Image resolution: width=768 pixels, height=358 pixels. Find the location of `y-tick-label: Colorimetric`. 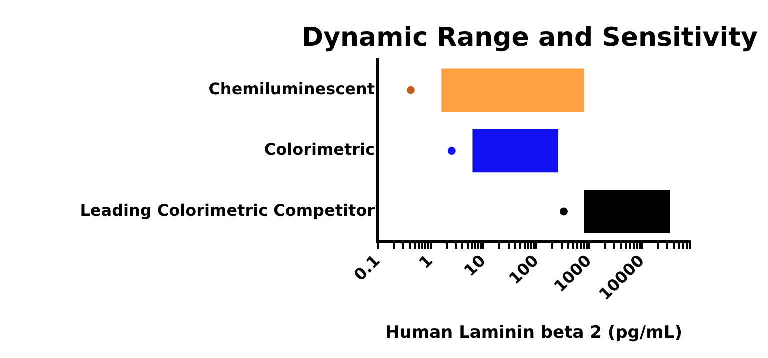

y-tick-label: Colorimetric is located at coordinates (319, 150).